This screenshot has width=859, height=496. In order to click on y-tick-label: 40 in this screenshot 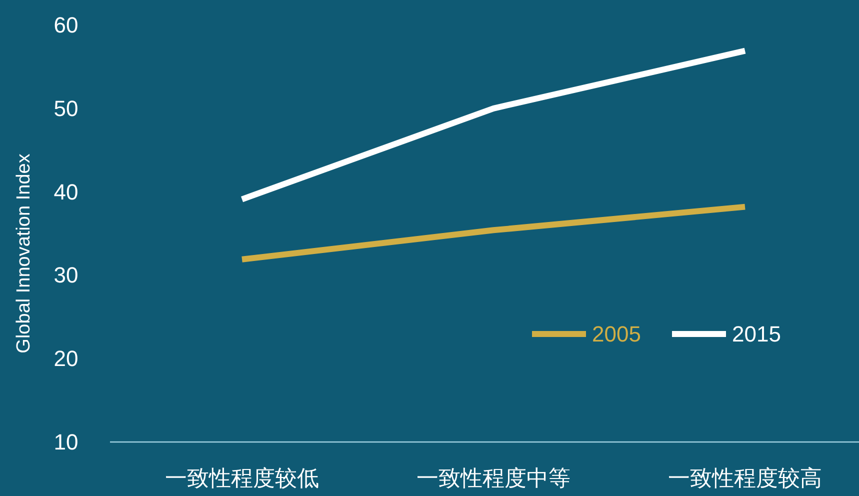, I will do `click(66, 191)`.